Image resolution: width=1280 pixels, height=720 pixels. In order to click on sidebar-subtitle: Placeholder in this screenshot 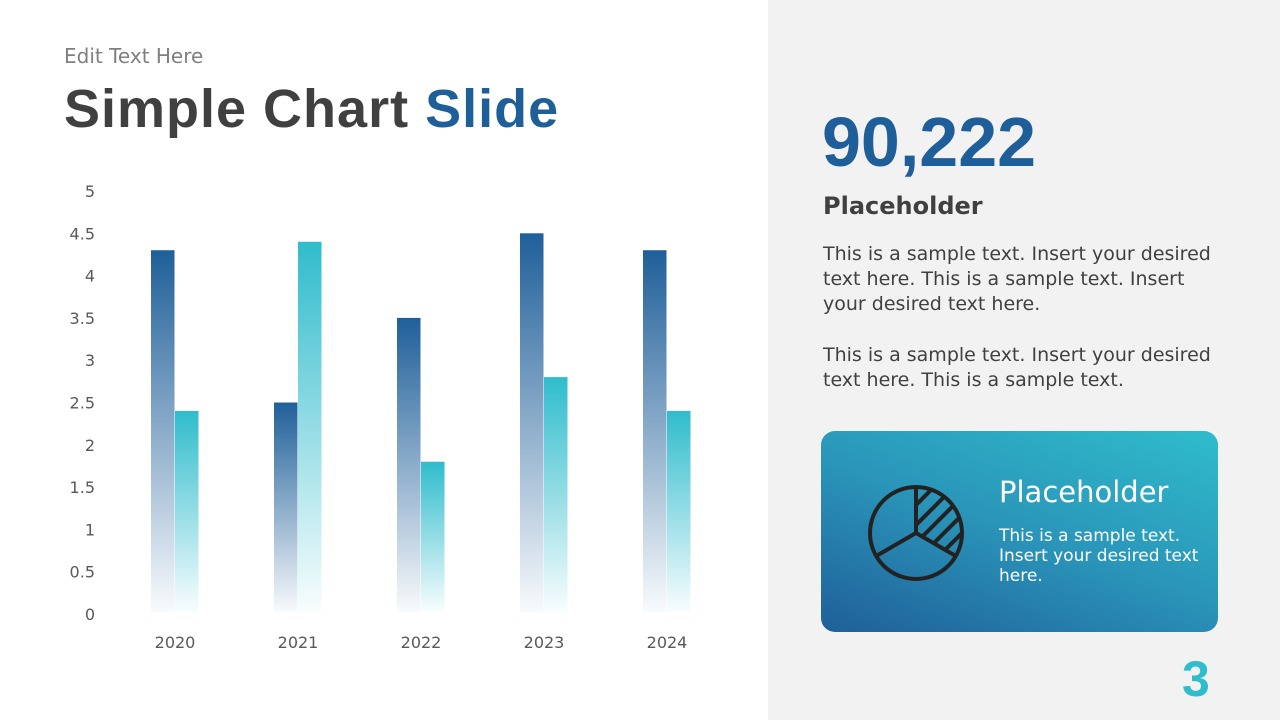, I will do `click(903, 206)`.